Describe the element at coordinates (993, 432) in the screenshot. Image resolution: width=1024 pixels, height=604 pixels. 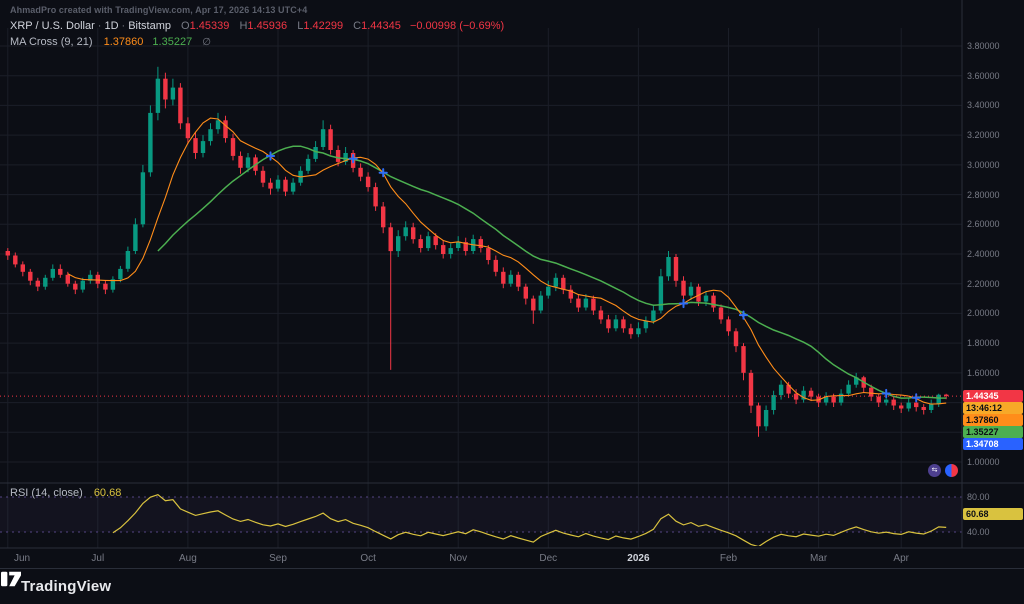
I see `ma-slow-label: 1.35227` at that location.